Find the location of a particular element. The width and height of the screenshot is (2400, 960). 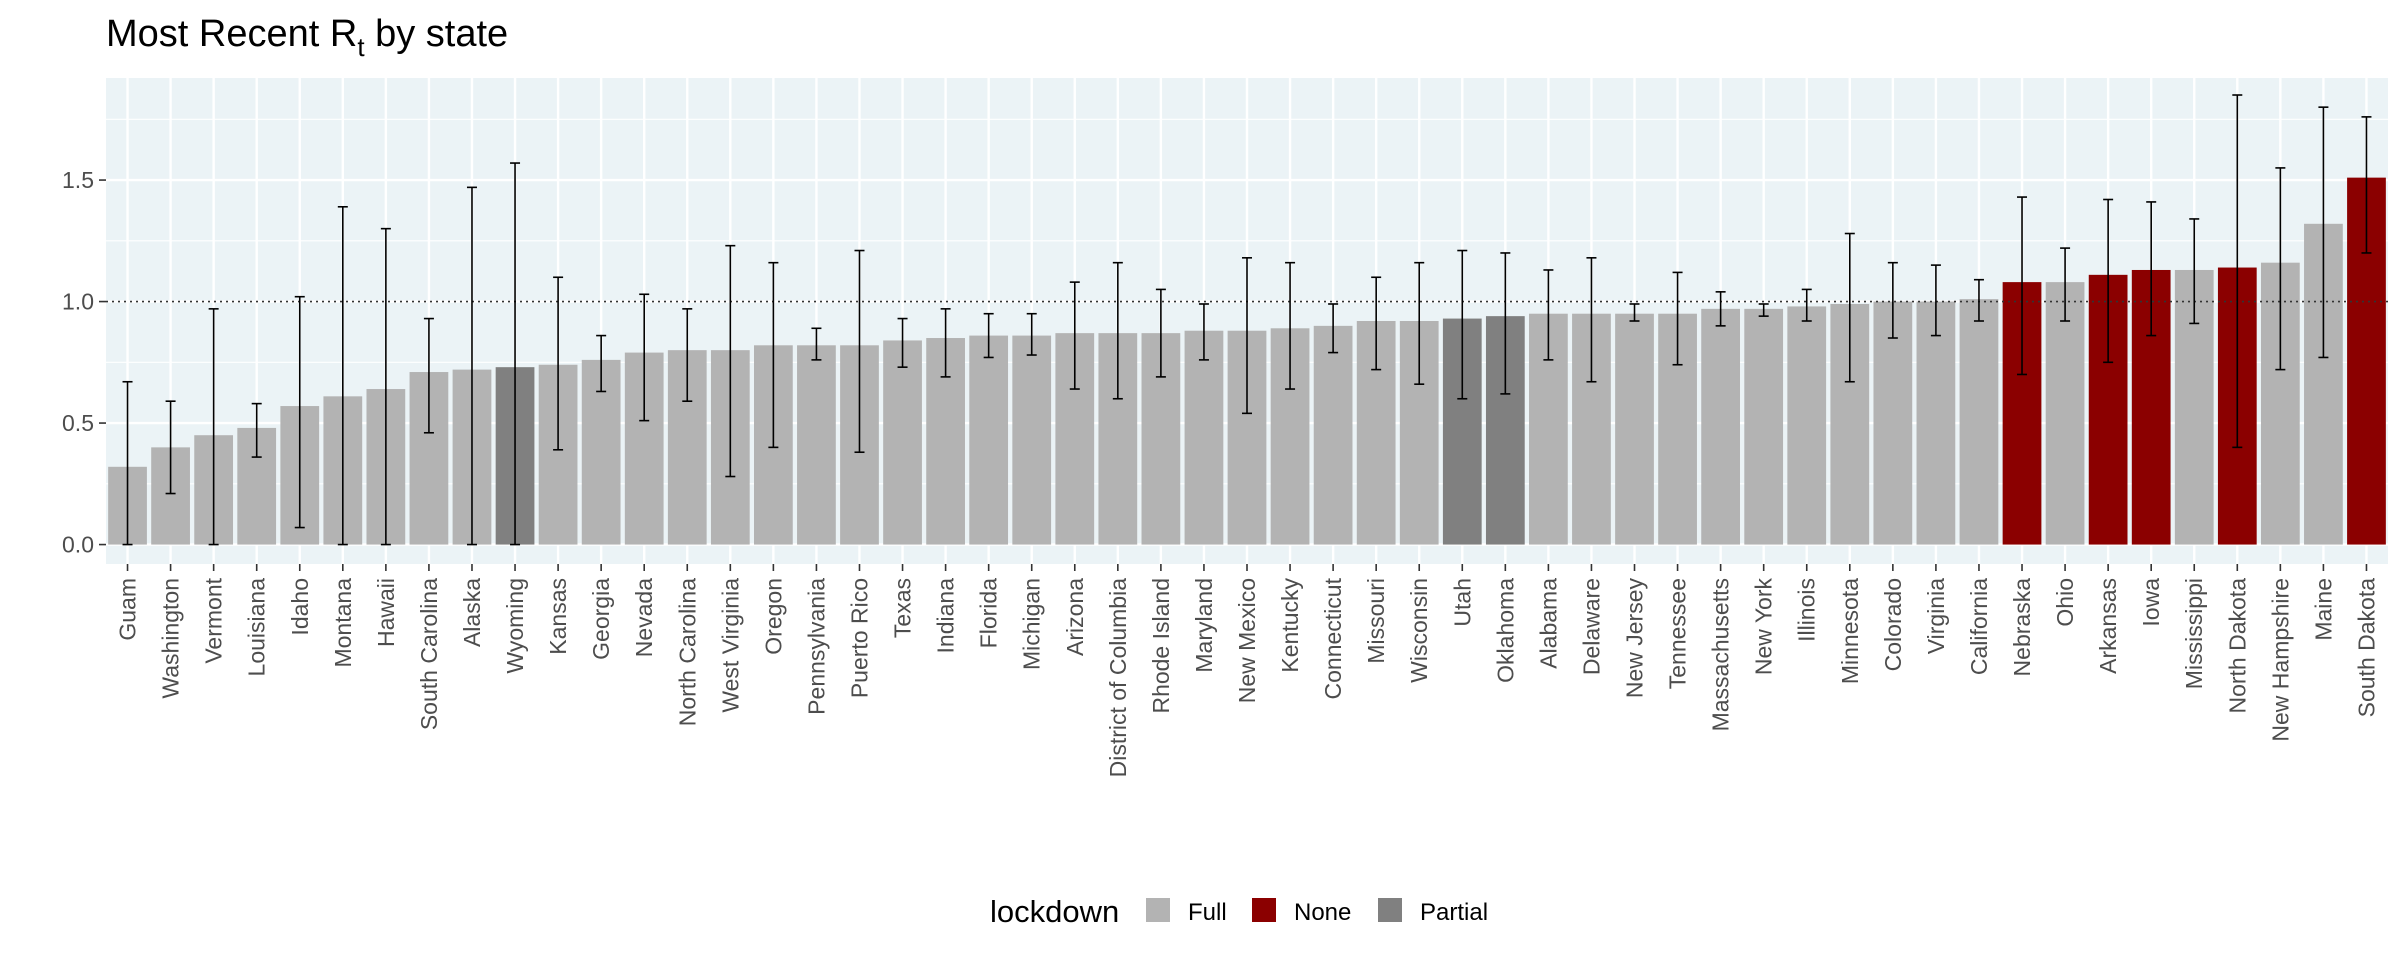

x-tick-label: West Virginia is located at coordinates (730, 645).